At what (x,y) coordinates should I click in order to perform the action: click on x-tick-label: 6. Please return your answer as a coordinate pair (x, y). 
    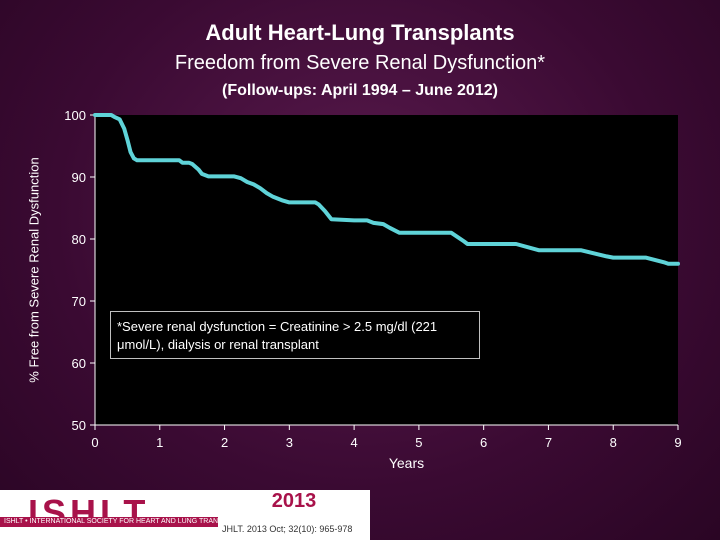
    Looking at the image, I should click on (483, 442).